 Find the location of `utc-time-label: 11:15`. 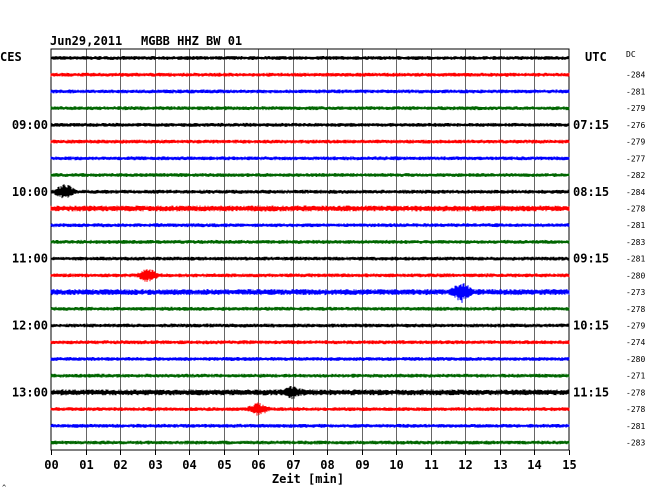

utc-time-label: 11:15 is located at coordinates (591, 392).